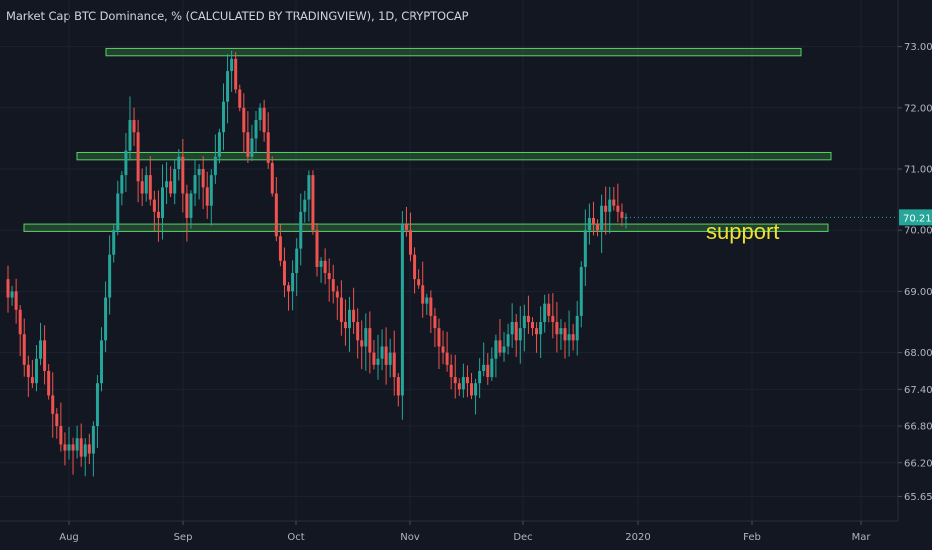 This screenshot has height=550, width=932. I want to click on y-tick-label: 72.00, so click(918, 108).